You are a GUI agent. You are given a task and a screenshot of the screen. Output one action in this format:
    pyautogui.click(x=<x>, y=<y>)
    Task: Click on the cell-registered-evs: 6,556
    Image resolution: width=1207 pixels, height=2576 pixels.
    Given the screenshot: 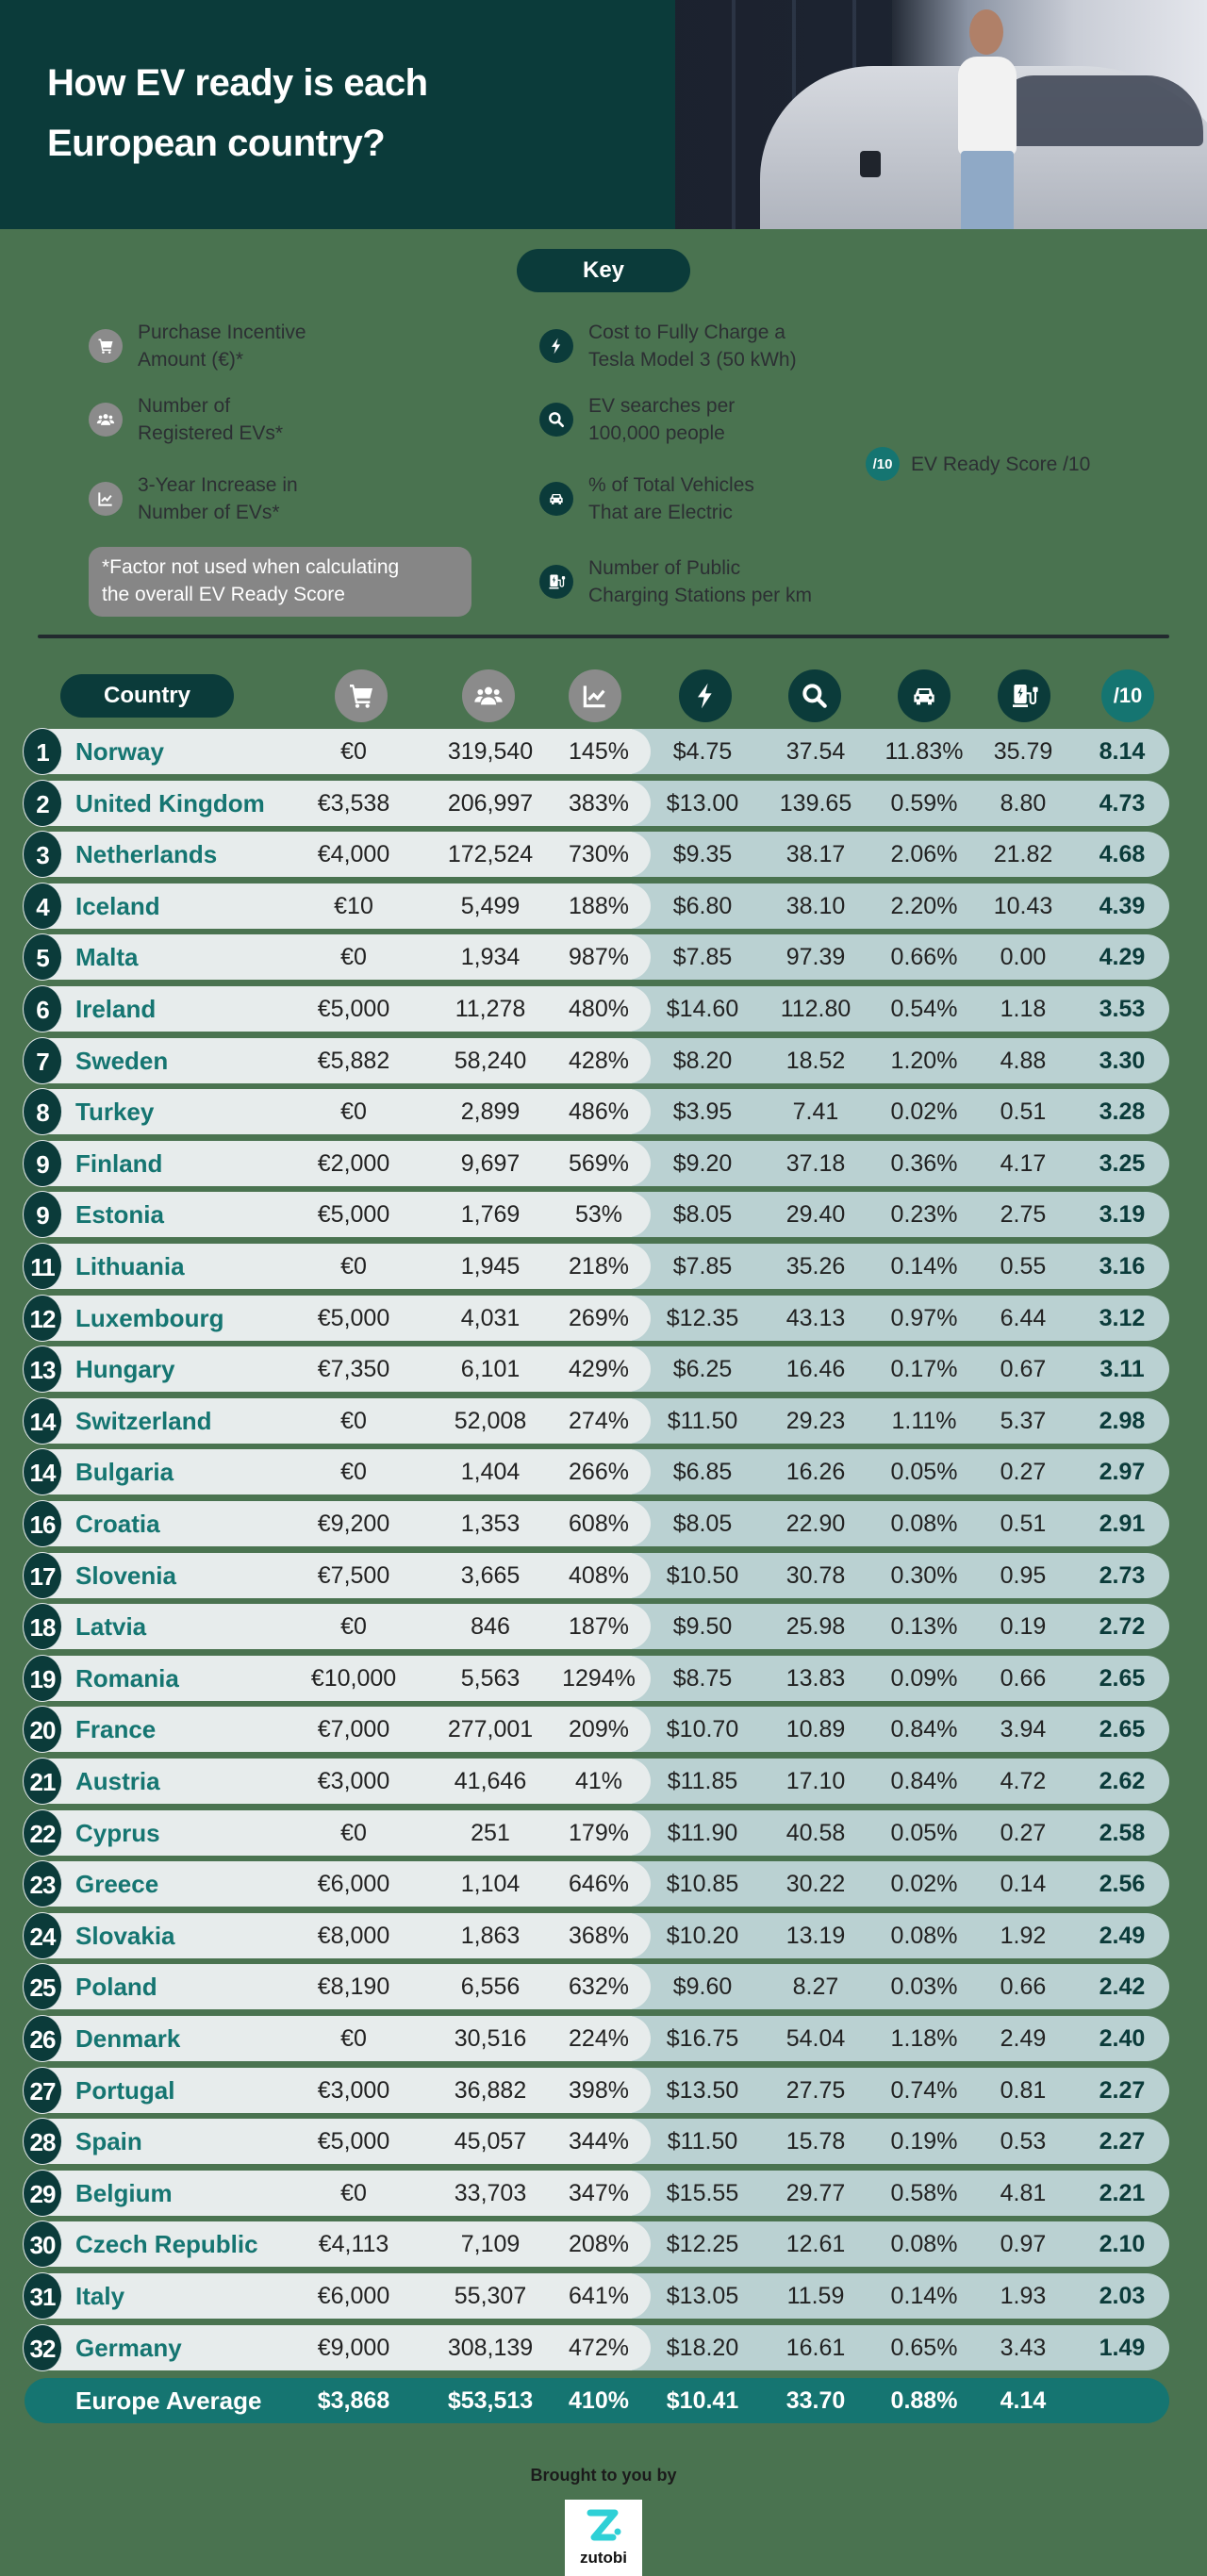 What is the action you would take?
    pyautogui.click(x=491, y=1987)
    